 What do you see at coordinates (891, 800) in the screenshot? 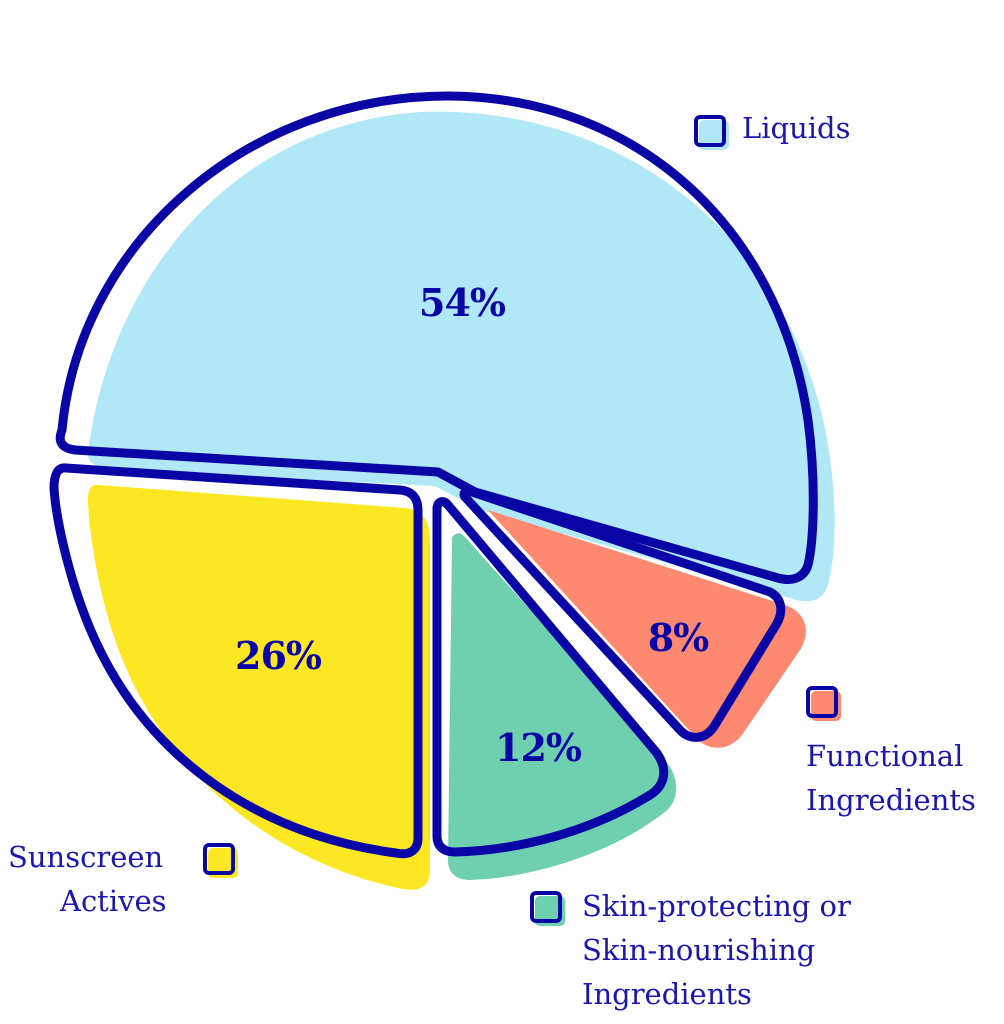
I see `legend-label-functional-2: Ingredients` at bounding box center [891, 800].